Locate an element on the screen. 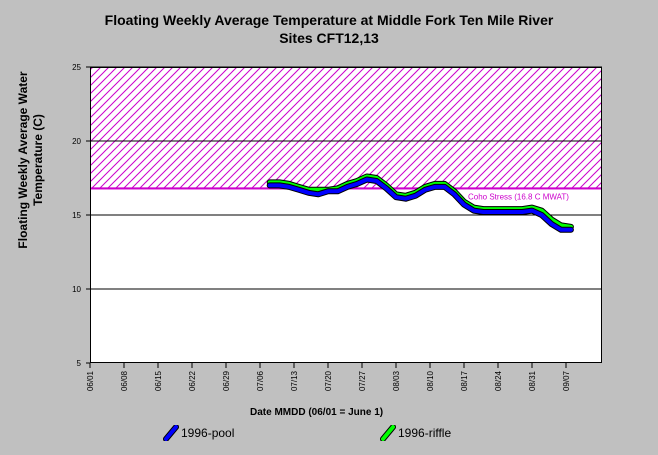 The width and height of the screenshot is (658, 455). chart-title-line2: Sites CFT12,13 is located at coordinates (329, 38).